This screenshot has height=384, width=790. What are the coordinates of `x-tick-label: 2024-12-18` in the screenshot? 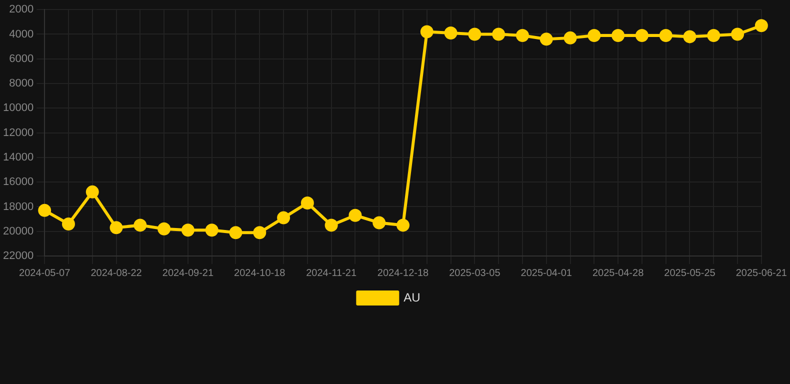 It's located at (403, 273).